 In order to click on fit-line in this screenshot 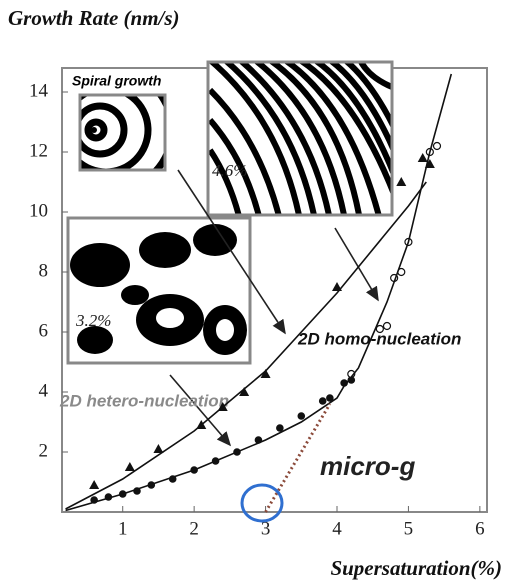, I will do `click(298, 458)`.